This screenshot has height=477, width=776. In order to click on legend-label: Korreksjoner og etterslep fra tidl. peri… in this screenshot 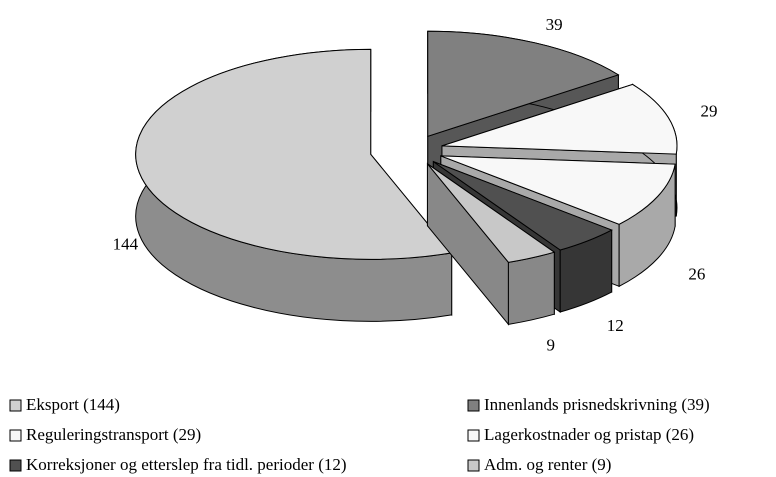, I will do `click(186, 464)`.